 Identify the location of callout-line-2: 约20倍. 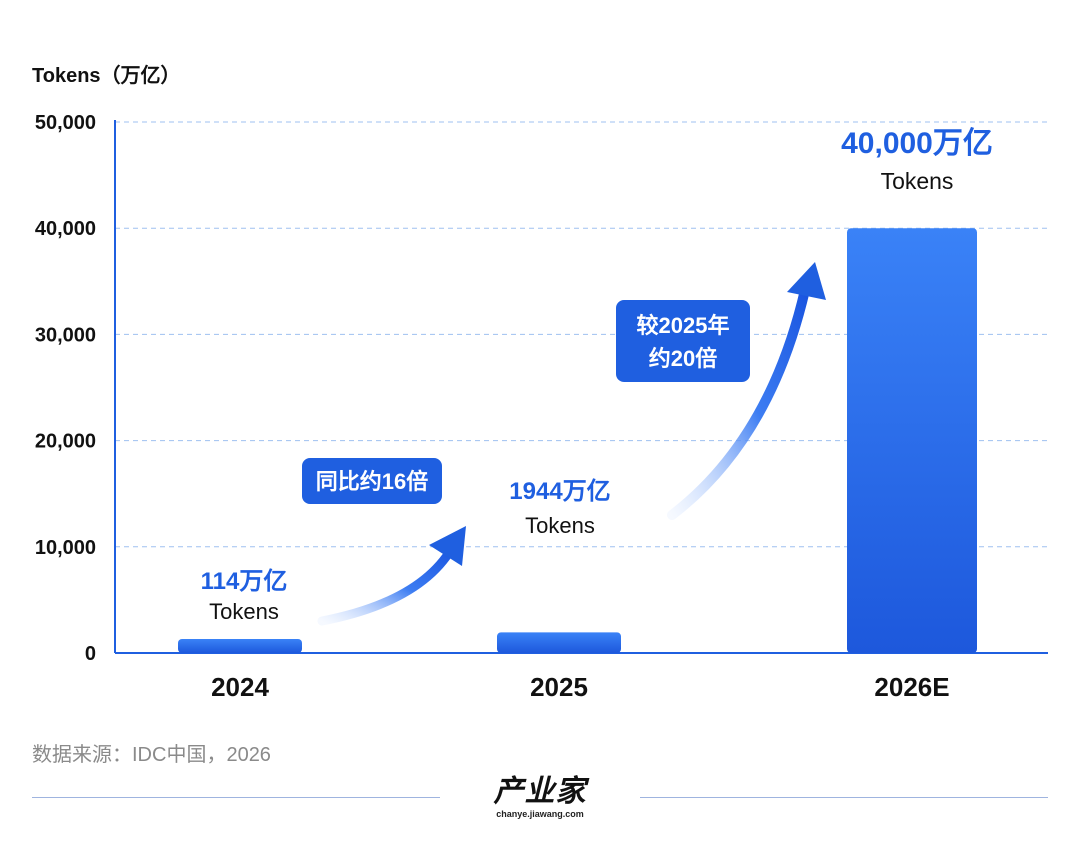
(683, 358).